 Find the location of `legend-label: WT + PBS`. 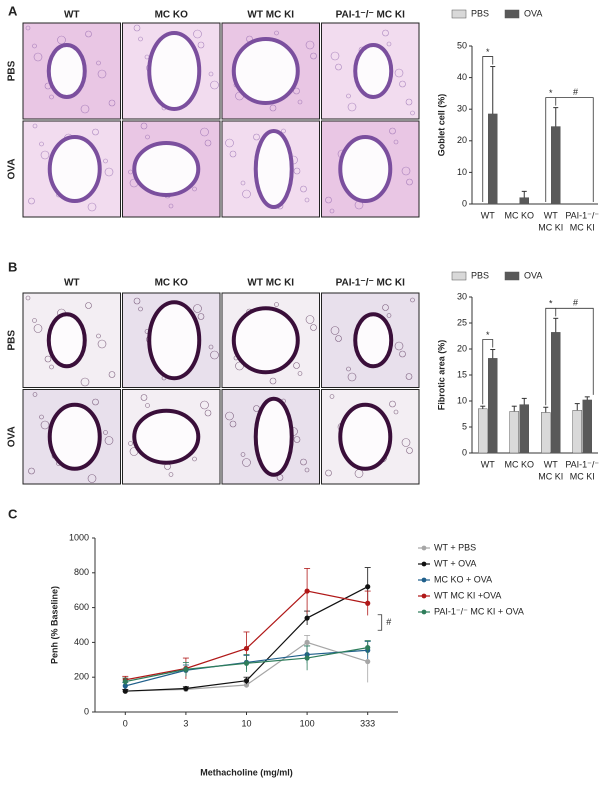

legend-label: WT + PBS is located at coordinates (455, 547).